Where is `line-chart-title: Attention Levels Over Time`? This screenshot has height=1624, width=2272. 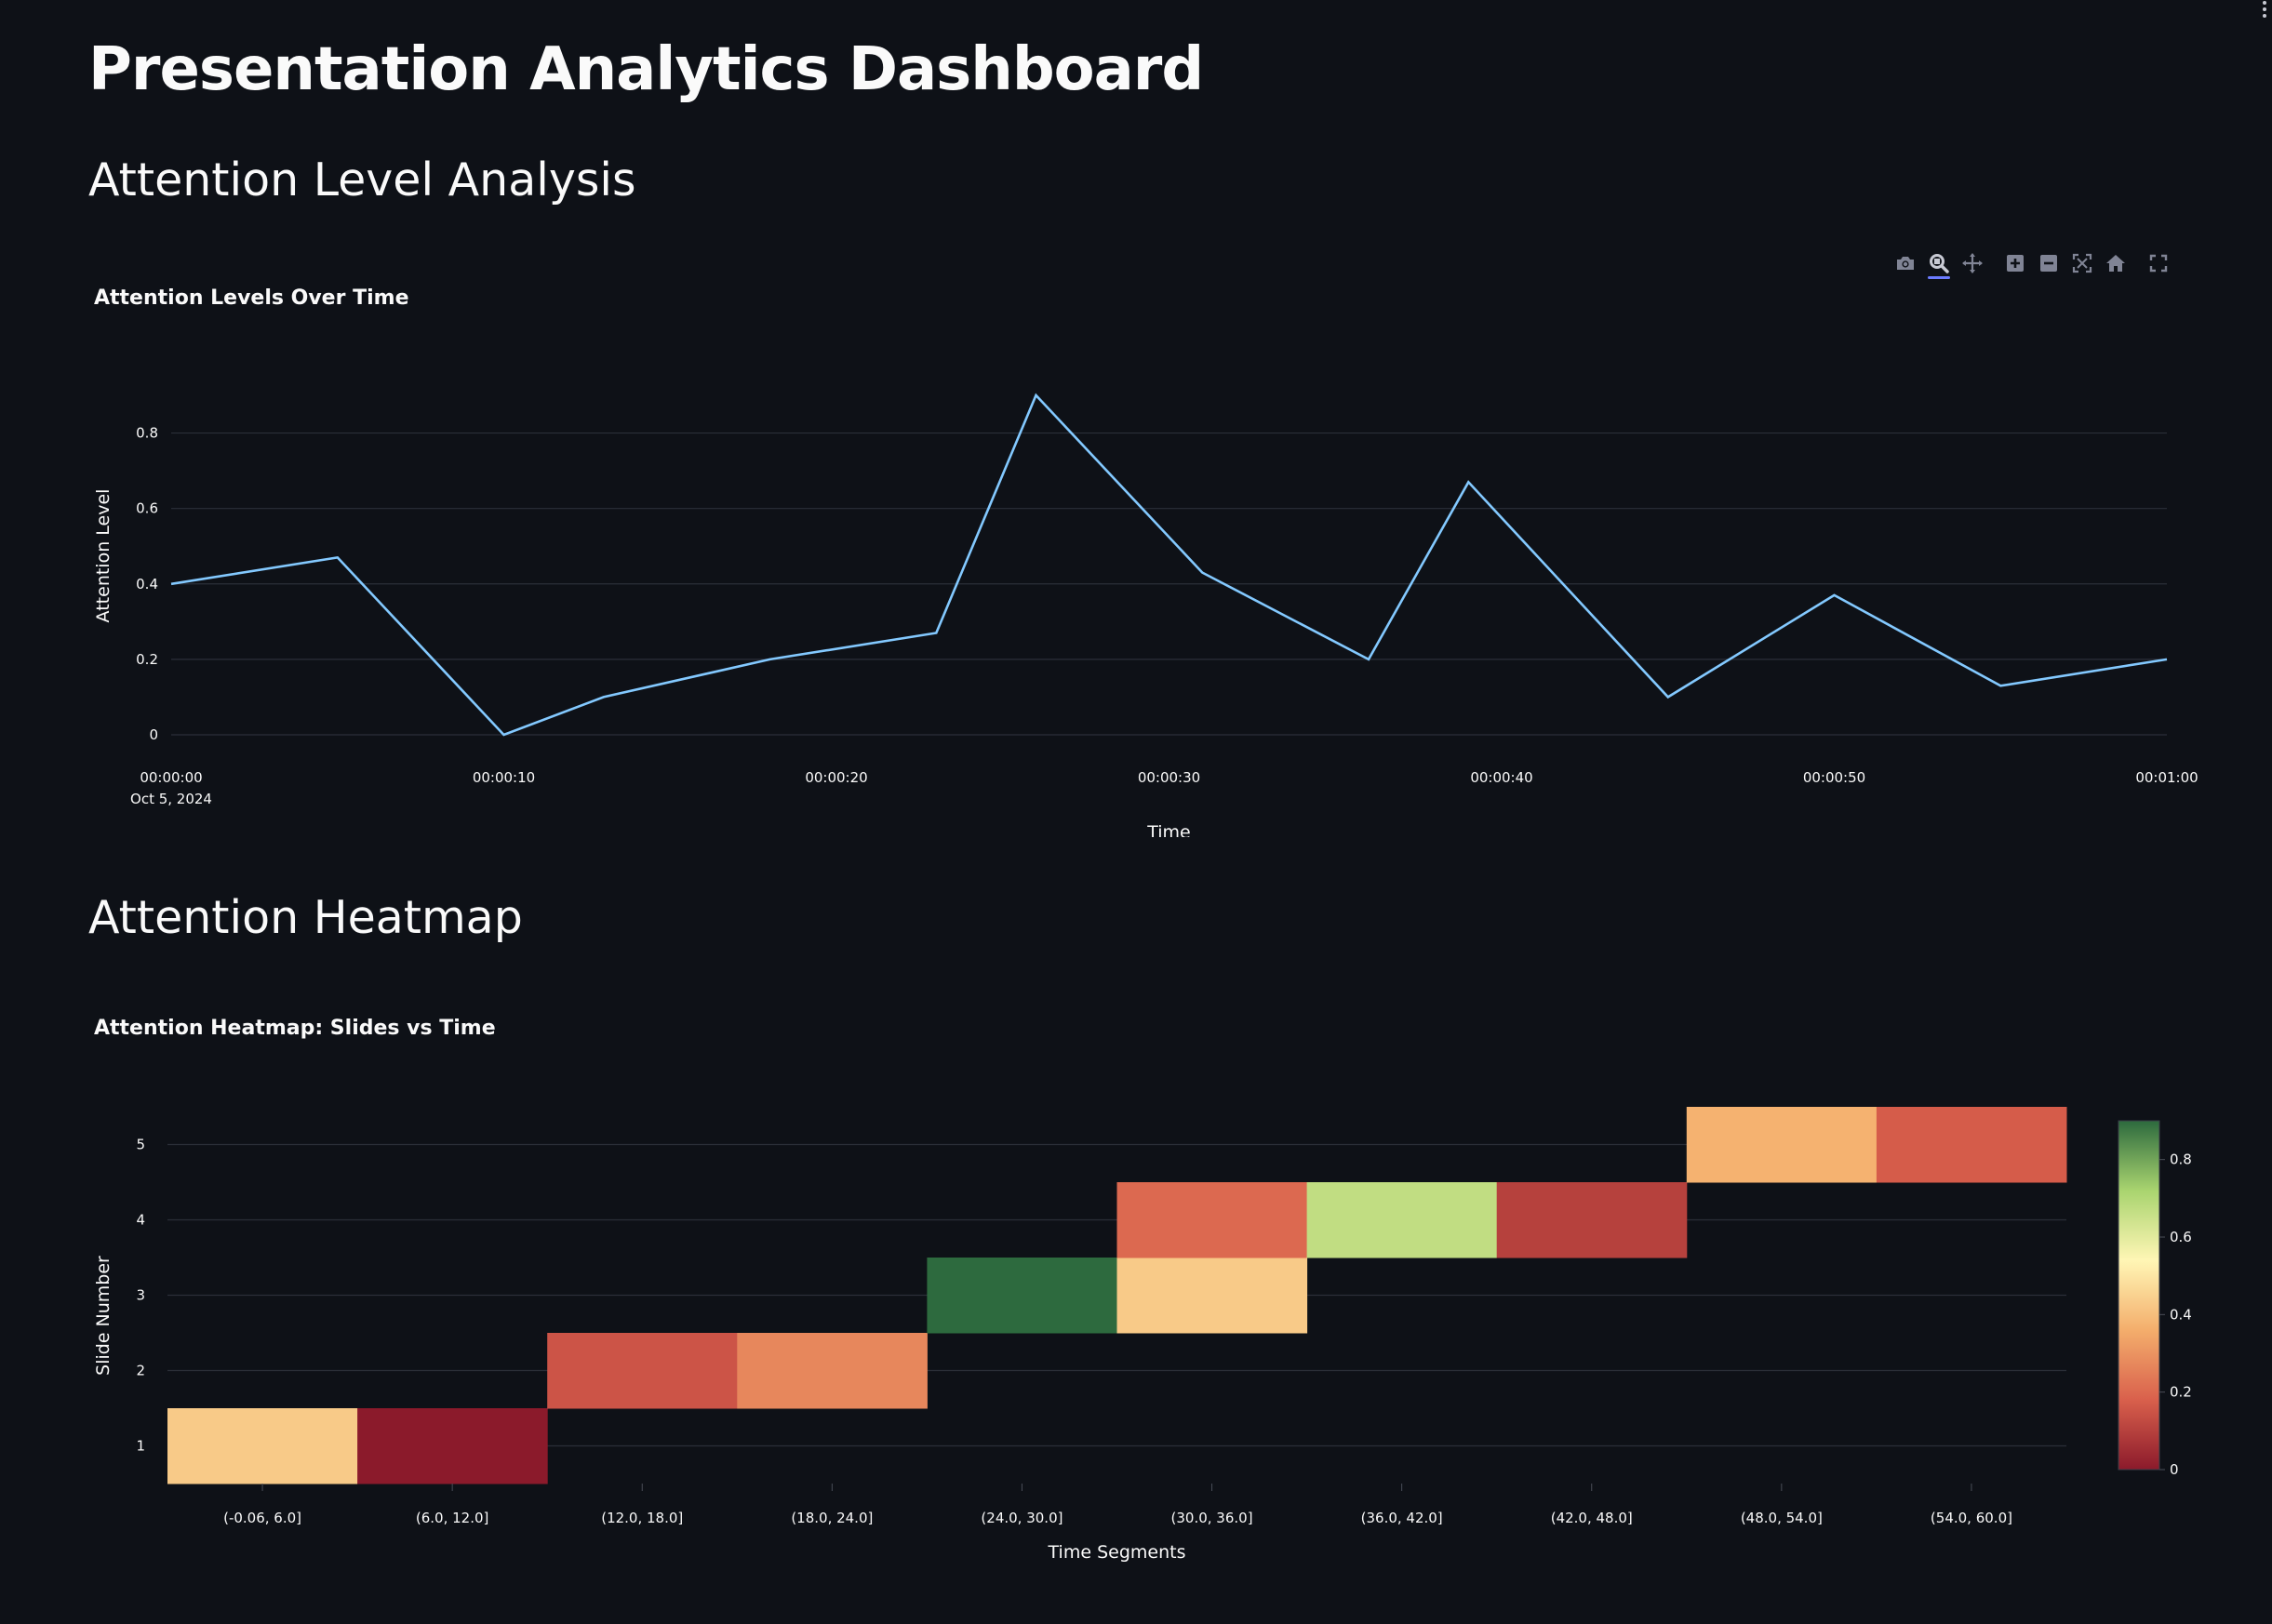 line-chart-title: Attention Levels Over Time is located at coordinates (251, 298).